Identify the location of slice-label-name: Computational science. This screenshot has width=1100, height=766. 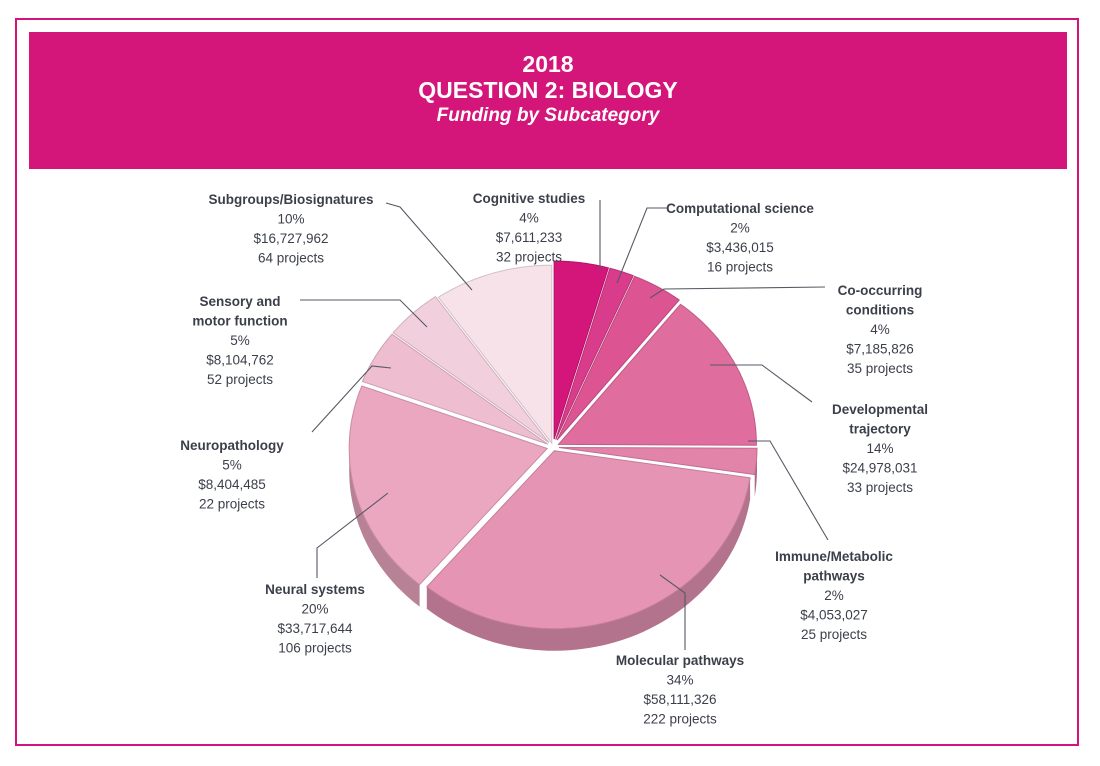
(740, 208).